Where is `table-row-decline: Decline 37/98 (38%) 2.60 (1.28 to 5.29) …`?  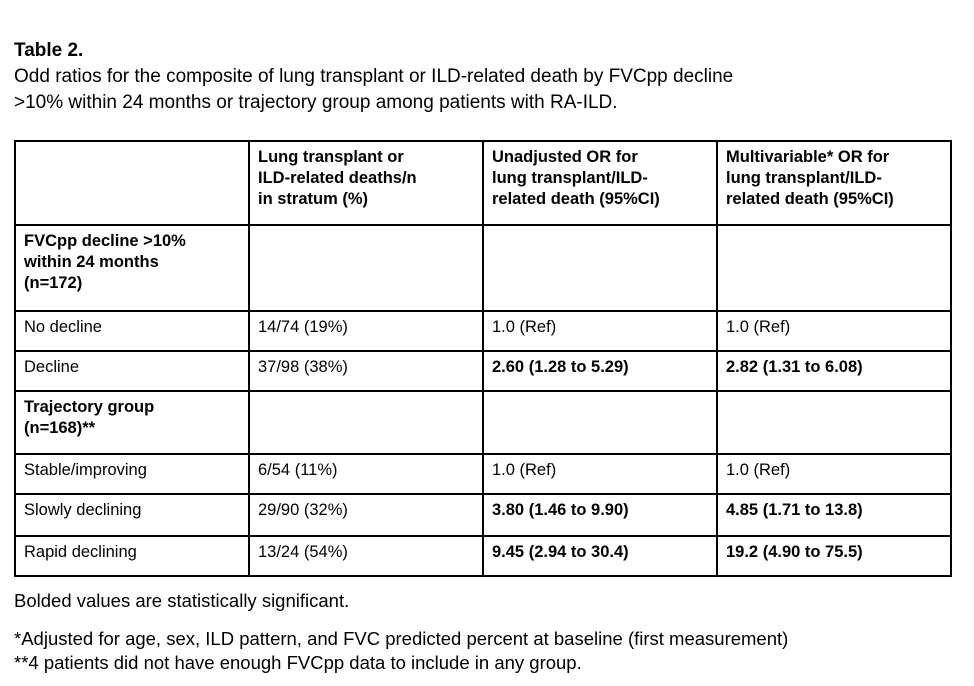 table-row-decline: Decline 37/98 (38%) 2.60 (1.28 to 5.29) … is located at coordinates (483, 371).